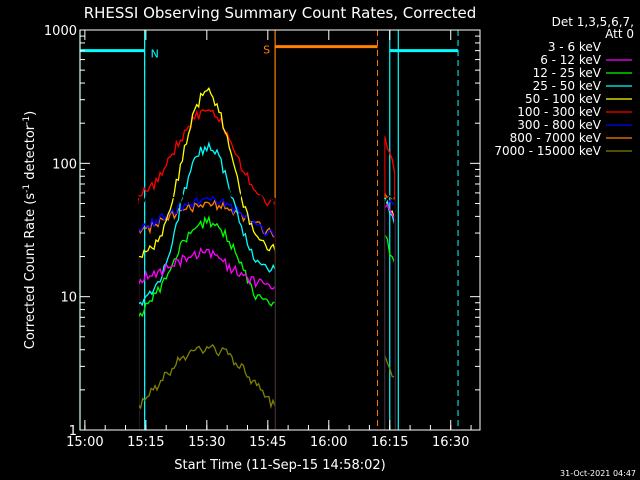 The image size is (640, 480). I want to click on legend-label: 6 - 12 keV, so click(571, 60).